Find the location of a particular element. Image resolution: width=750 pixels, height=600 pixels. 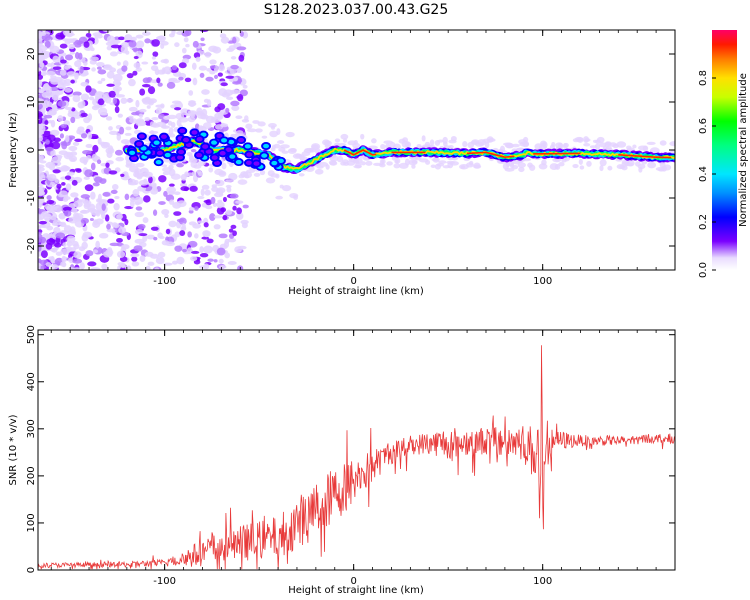

spectrogram-ytick-label: 20 is located at coordinates (31, 54).